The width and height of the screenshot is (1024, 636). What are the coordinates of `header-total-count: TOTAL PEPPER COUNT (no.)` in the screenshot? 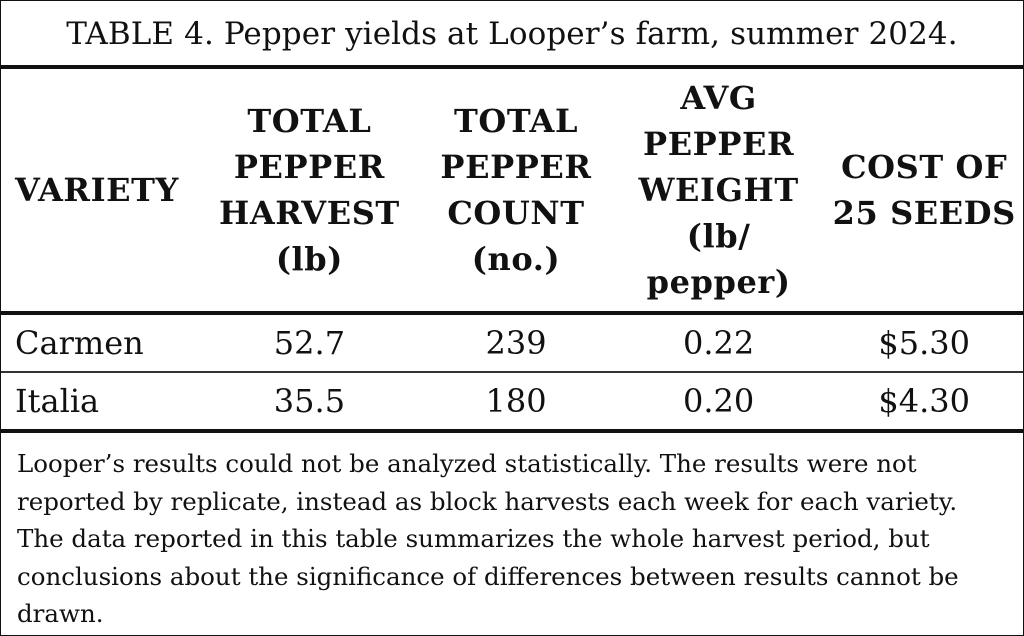 It's located at (516, 190).